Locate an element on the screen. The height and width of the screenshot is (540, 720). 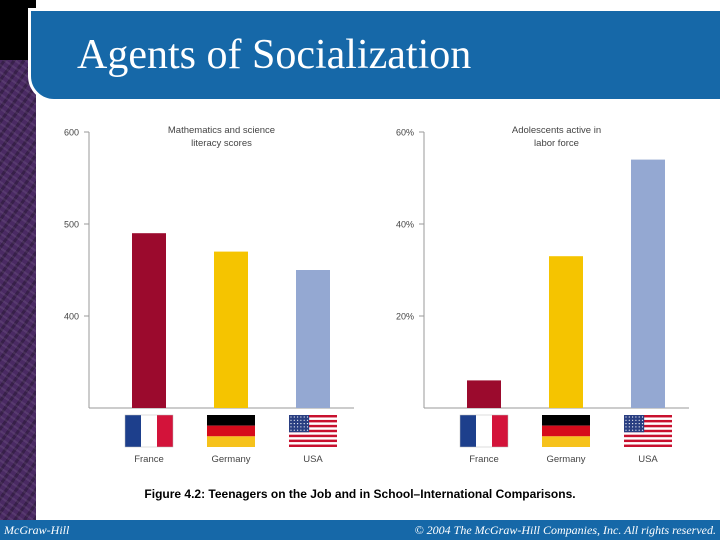
germany-flag-black is located at coordinates (566, 420).